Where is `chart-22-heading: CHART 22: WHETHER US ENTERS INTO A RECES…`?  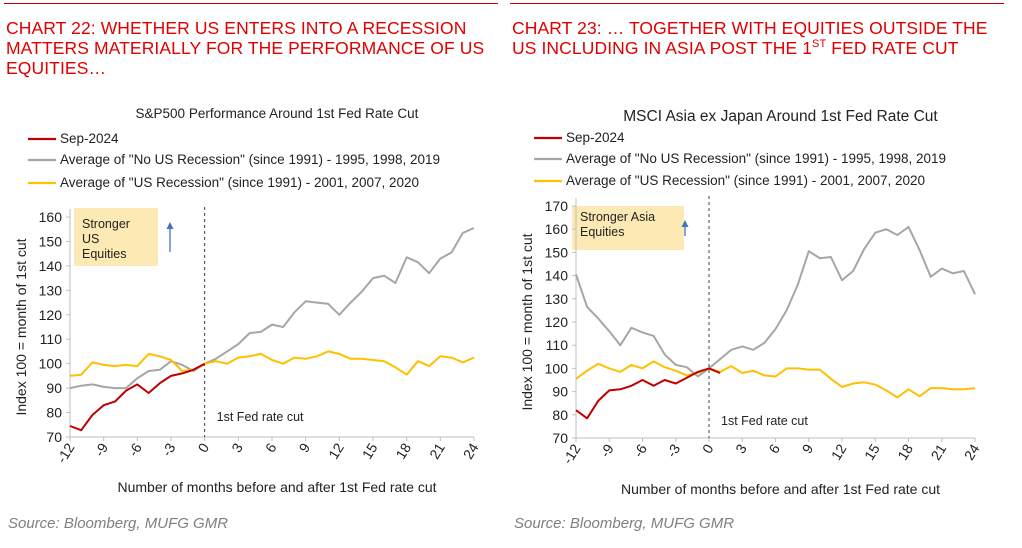
chart-22-heading: CHART 22: WHETHER US ENTERS INTO A RECES… is located at coordinates (252, 48).